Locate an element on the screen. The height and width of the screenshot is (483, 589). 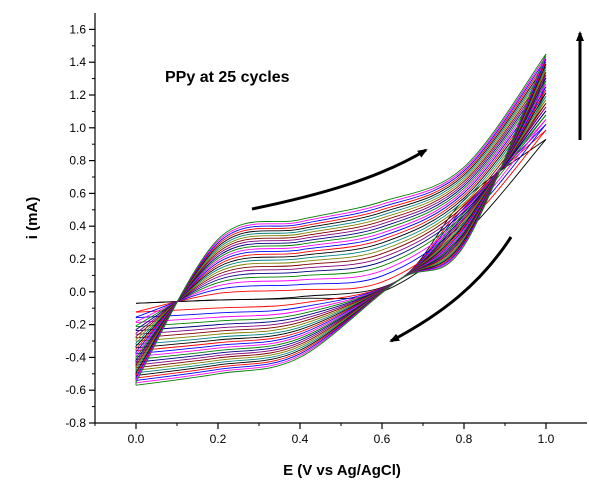
y-tick-label: -0.6 is located at coordinates (75, 390).